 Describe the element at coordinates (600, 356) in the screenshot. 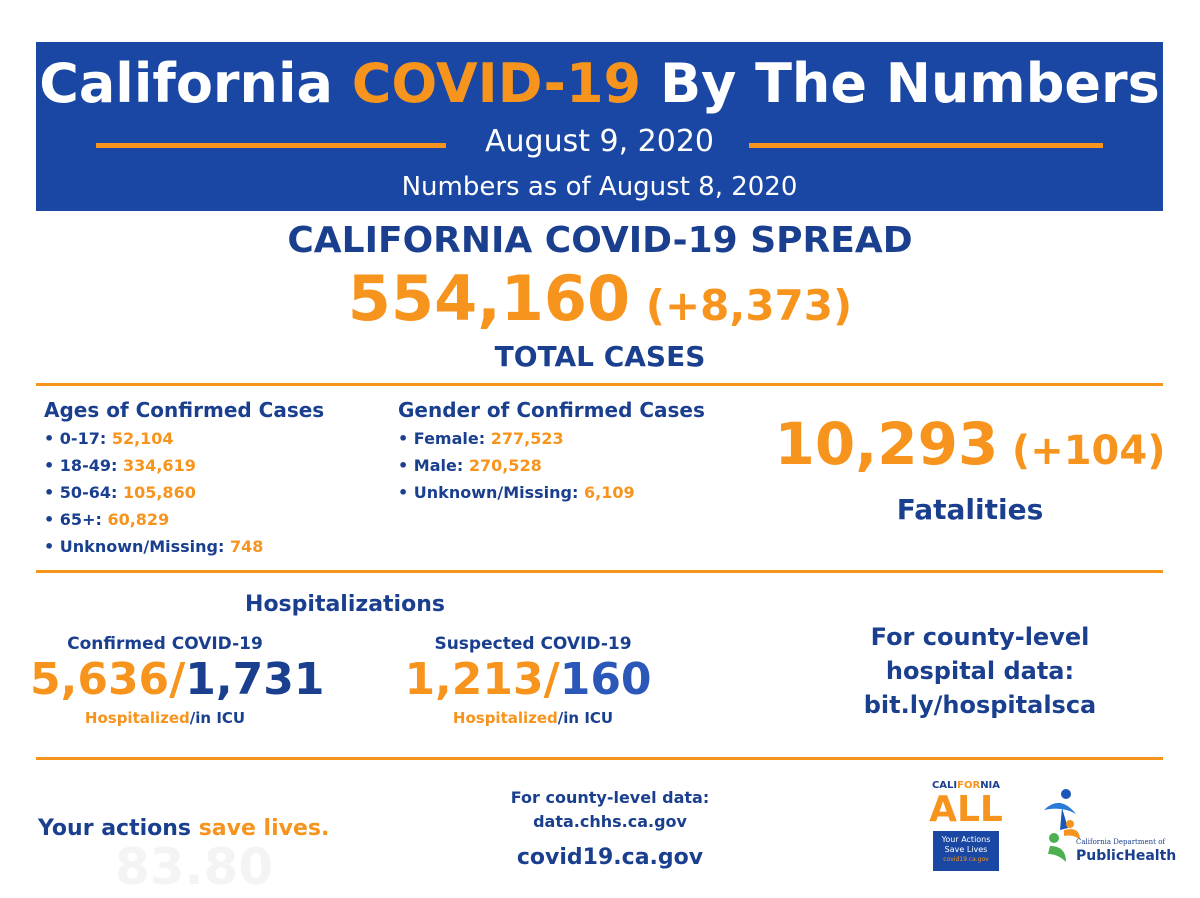

I see `total-cases-label: TOTAL CASES` at that location.